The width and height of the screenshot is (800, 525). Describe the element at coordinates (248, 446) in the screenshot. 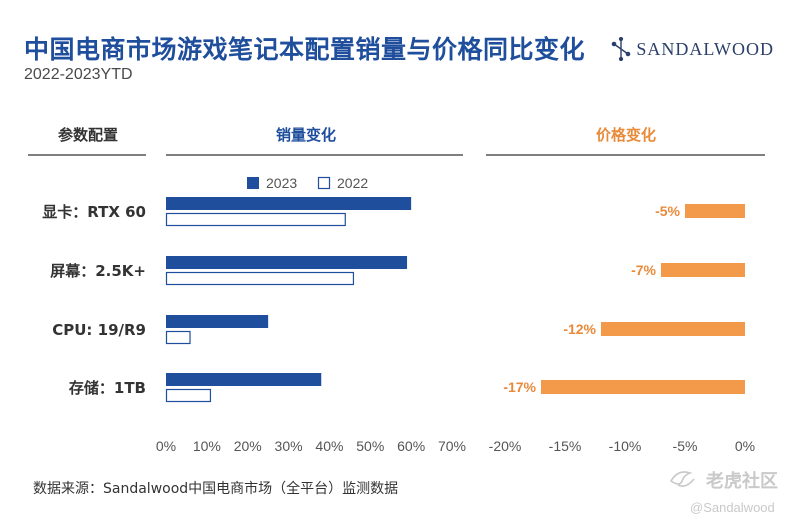

I see `sales-axis-tick: 20%` at that location.